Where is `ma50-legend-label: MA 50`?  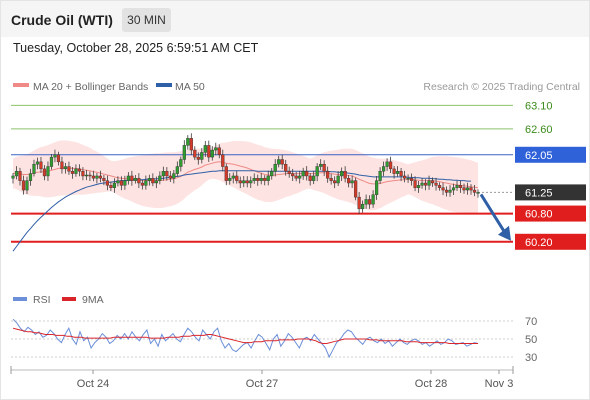 ma50-legend-label: MA 50 is located at coordinates (190, 87).